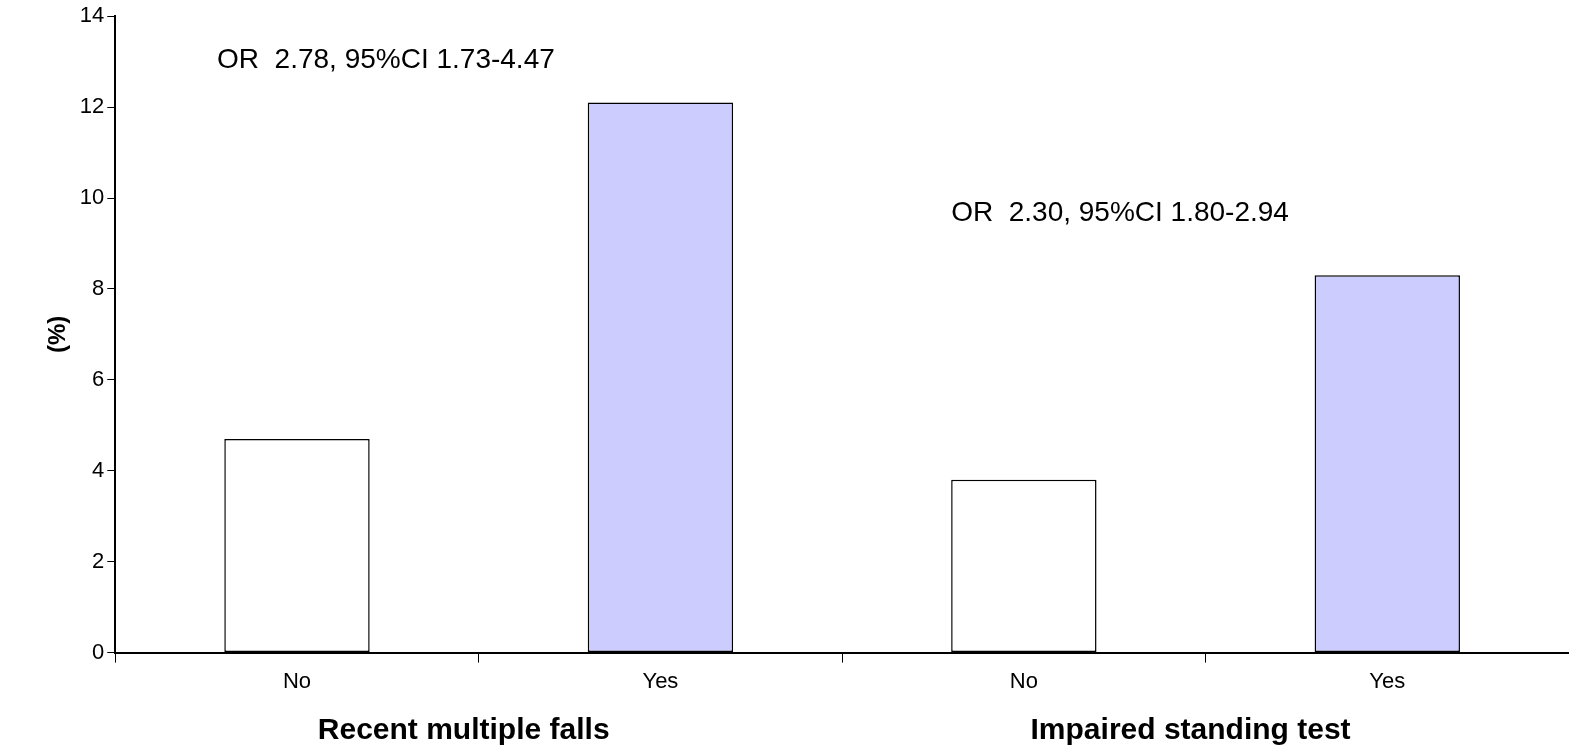 The height and width of the screenshot is (753, 1569). Describe the element at coordinates (98, 651) in the screenshot. I see `y-tick-label: 0` at that location.